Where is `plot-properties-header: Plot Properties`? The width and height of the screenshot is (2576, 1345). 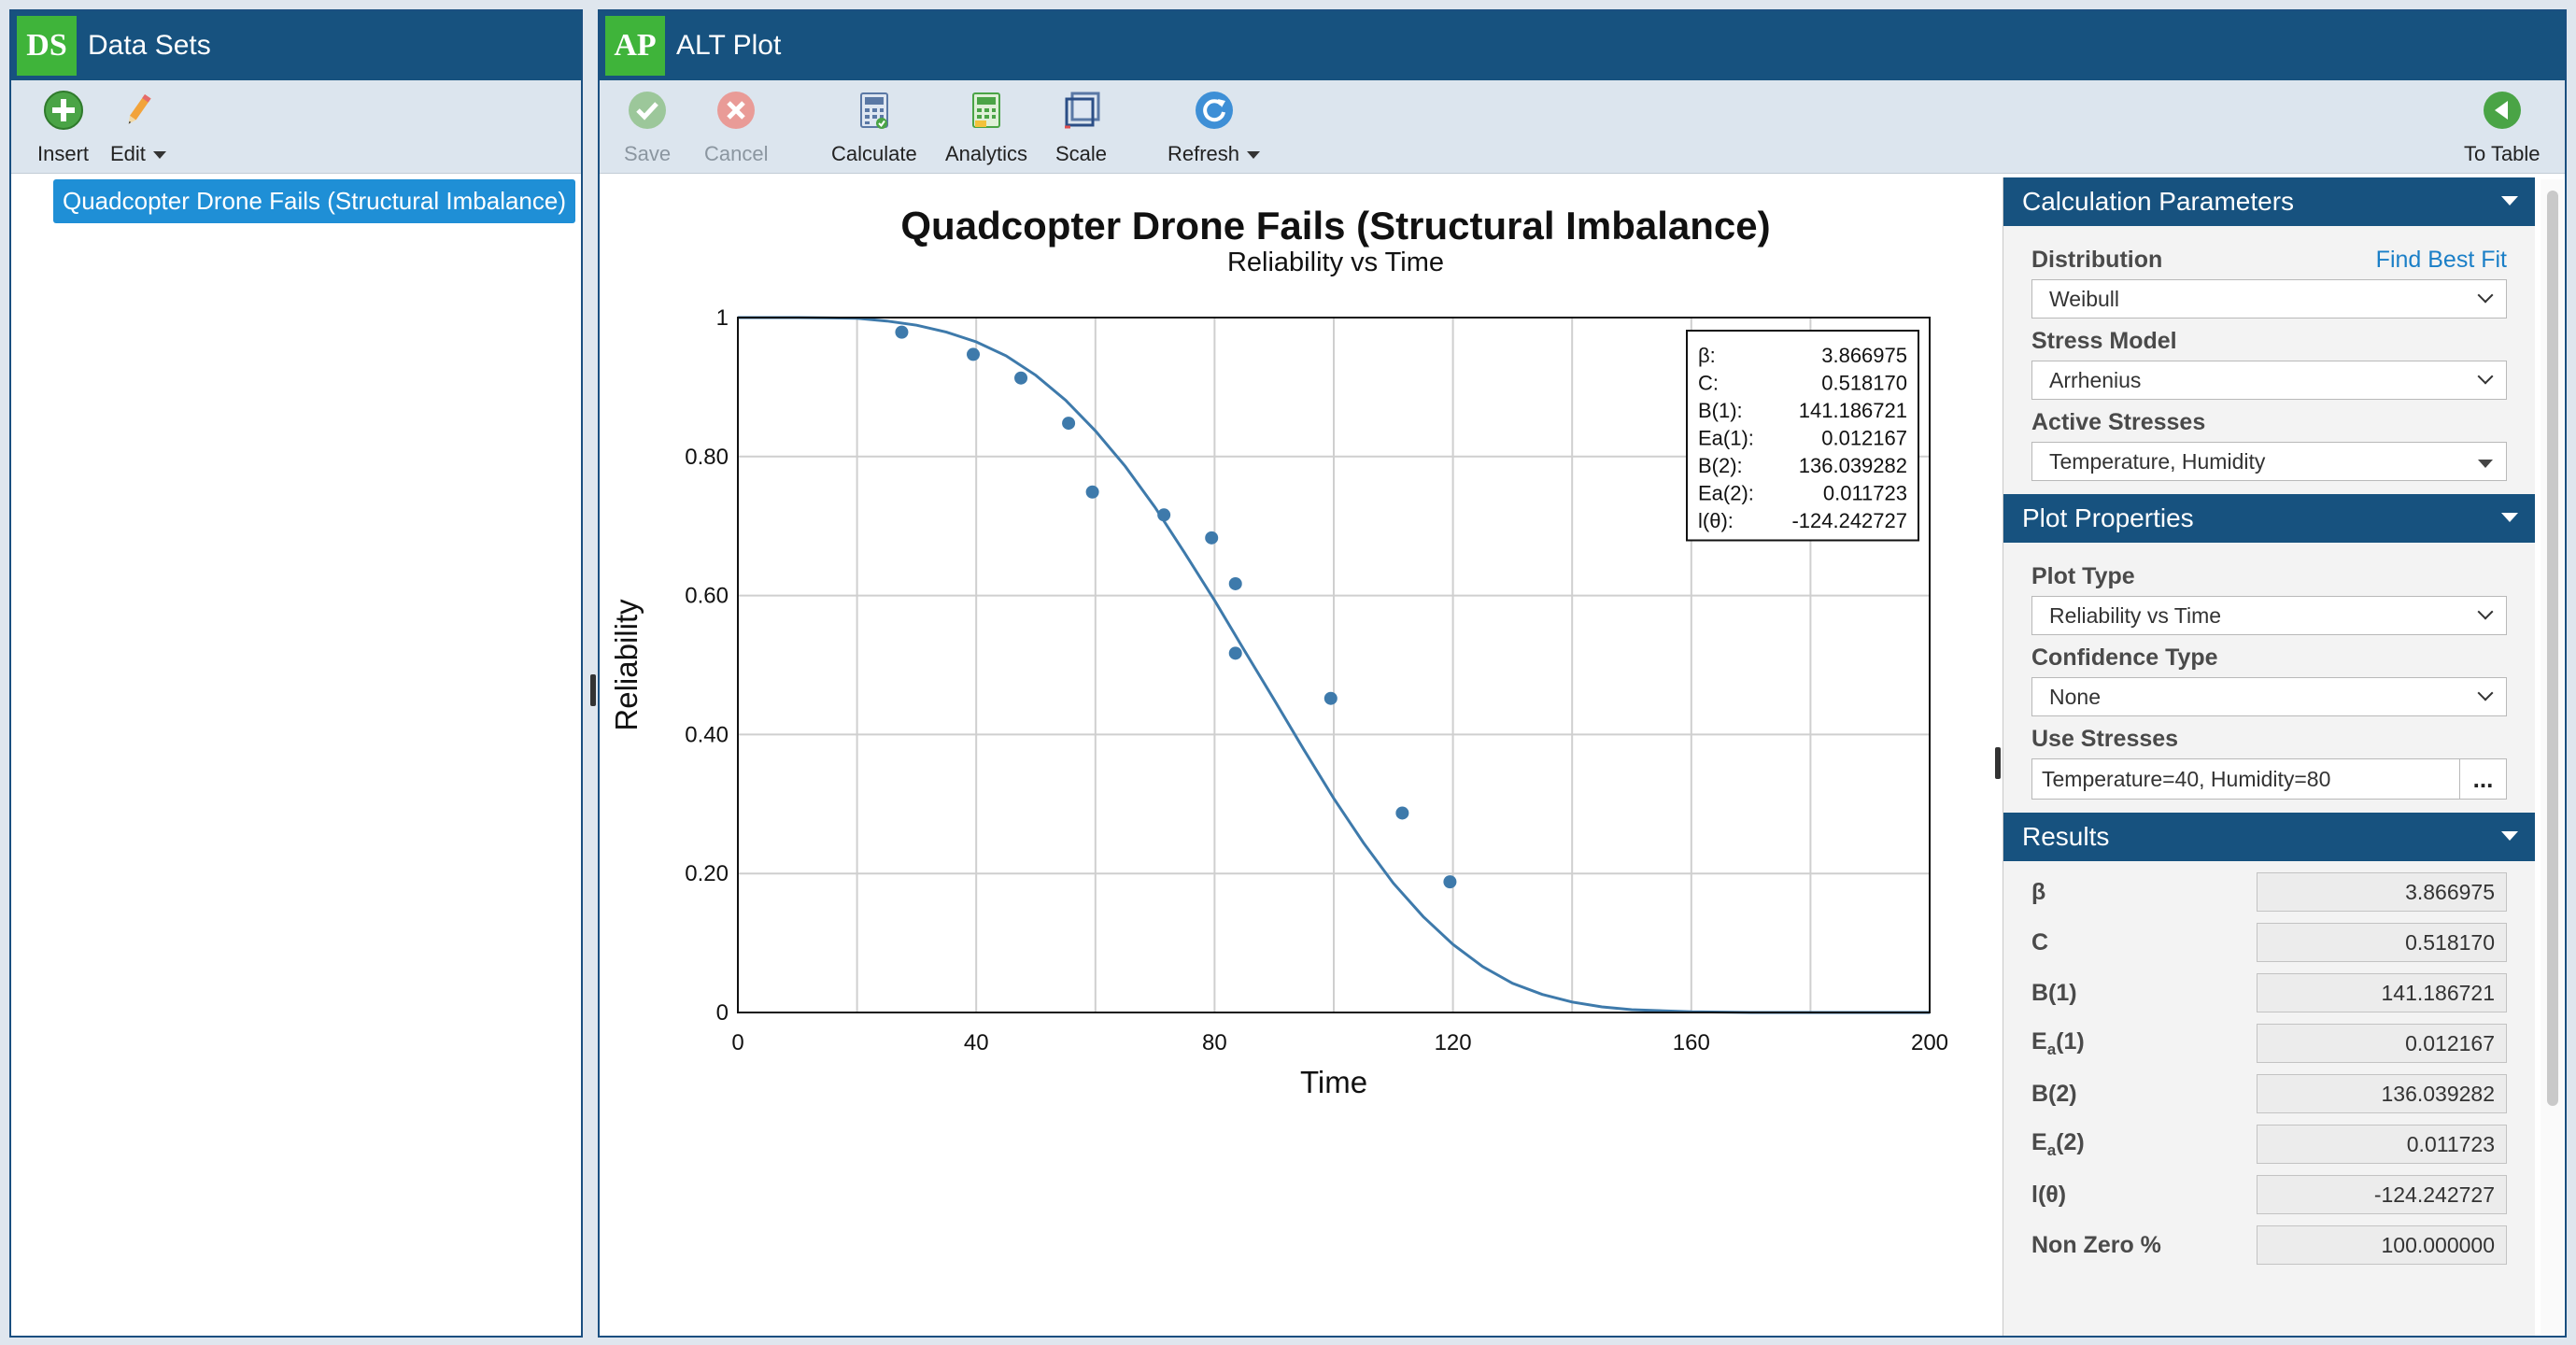 plot-properties-header: Plot Properties is located at coordinates (2269, 518).